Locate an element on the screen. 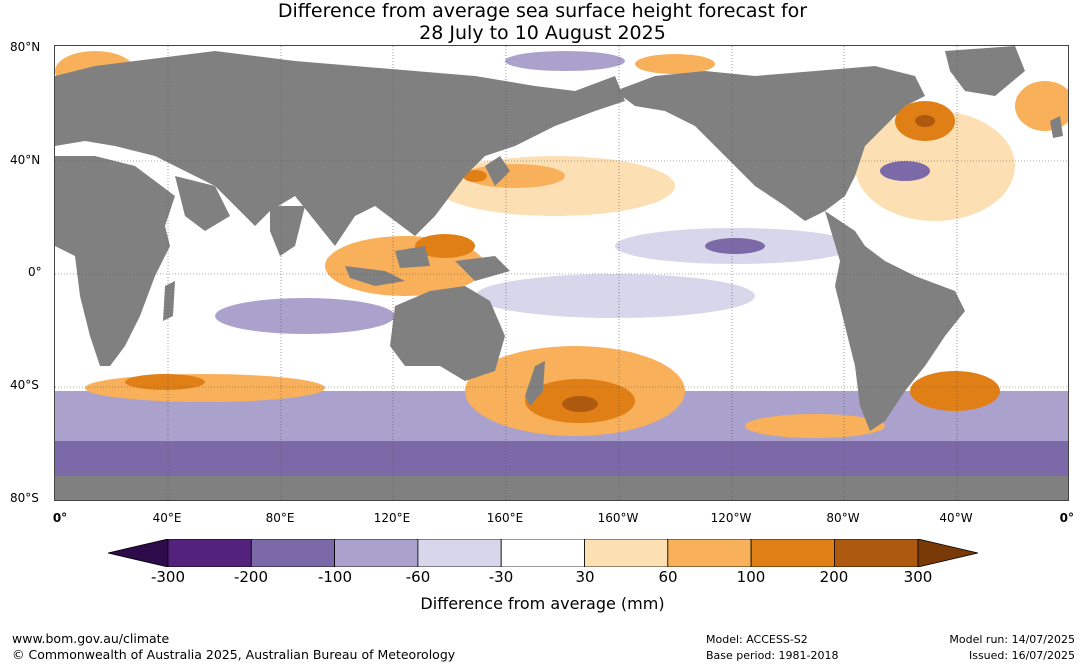  pacific-south-positive-core is located at coordinates (580, 404).